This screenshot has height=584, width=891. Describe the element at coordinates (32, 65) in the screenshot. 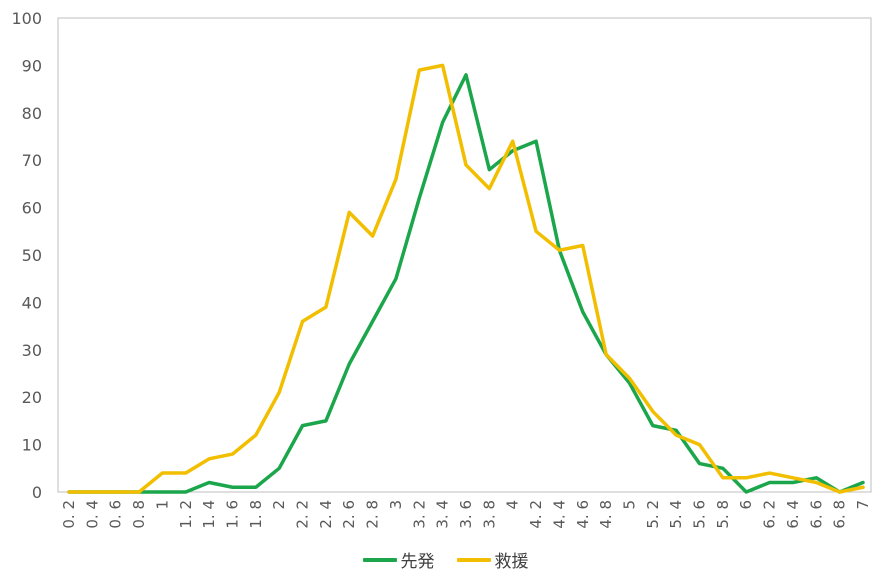

I see `y-tick-label: 90` at that location.